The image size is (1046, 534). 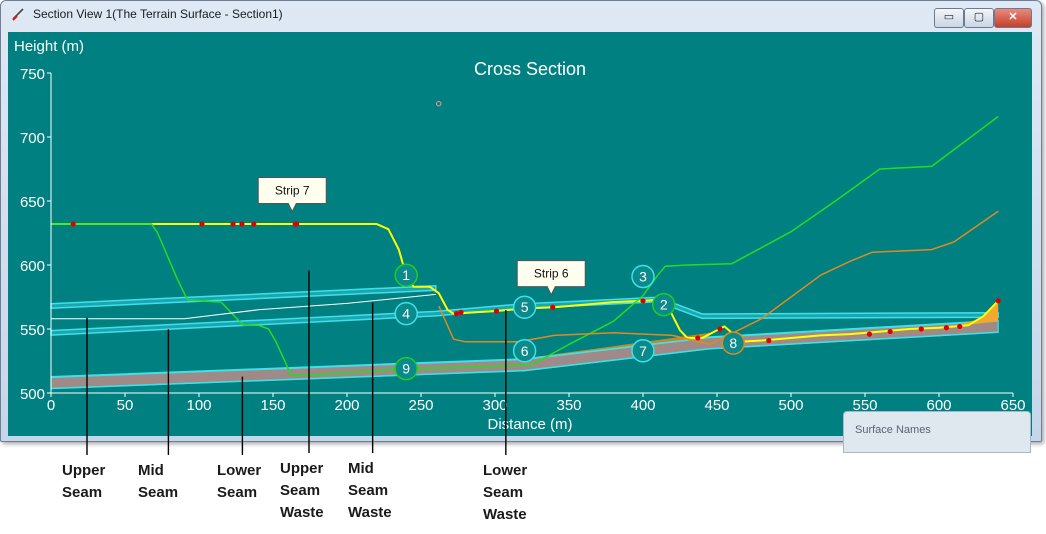 I want to click on strip-callout-1: Strip 7, so click(x=292, y=194).